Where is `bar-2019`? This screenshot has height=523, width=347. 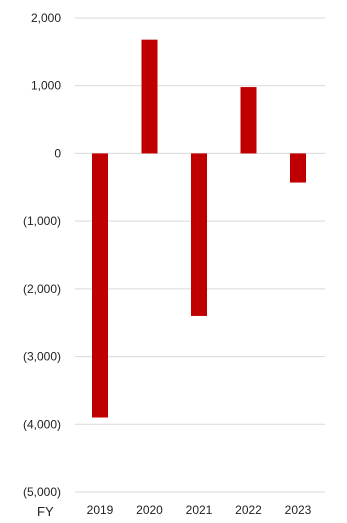
bar-2019 is located at coordinates (100, 285).